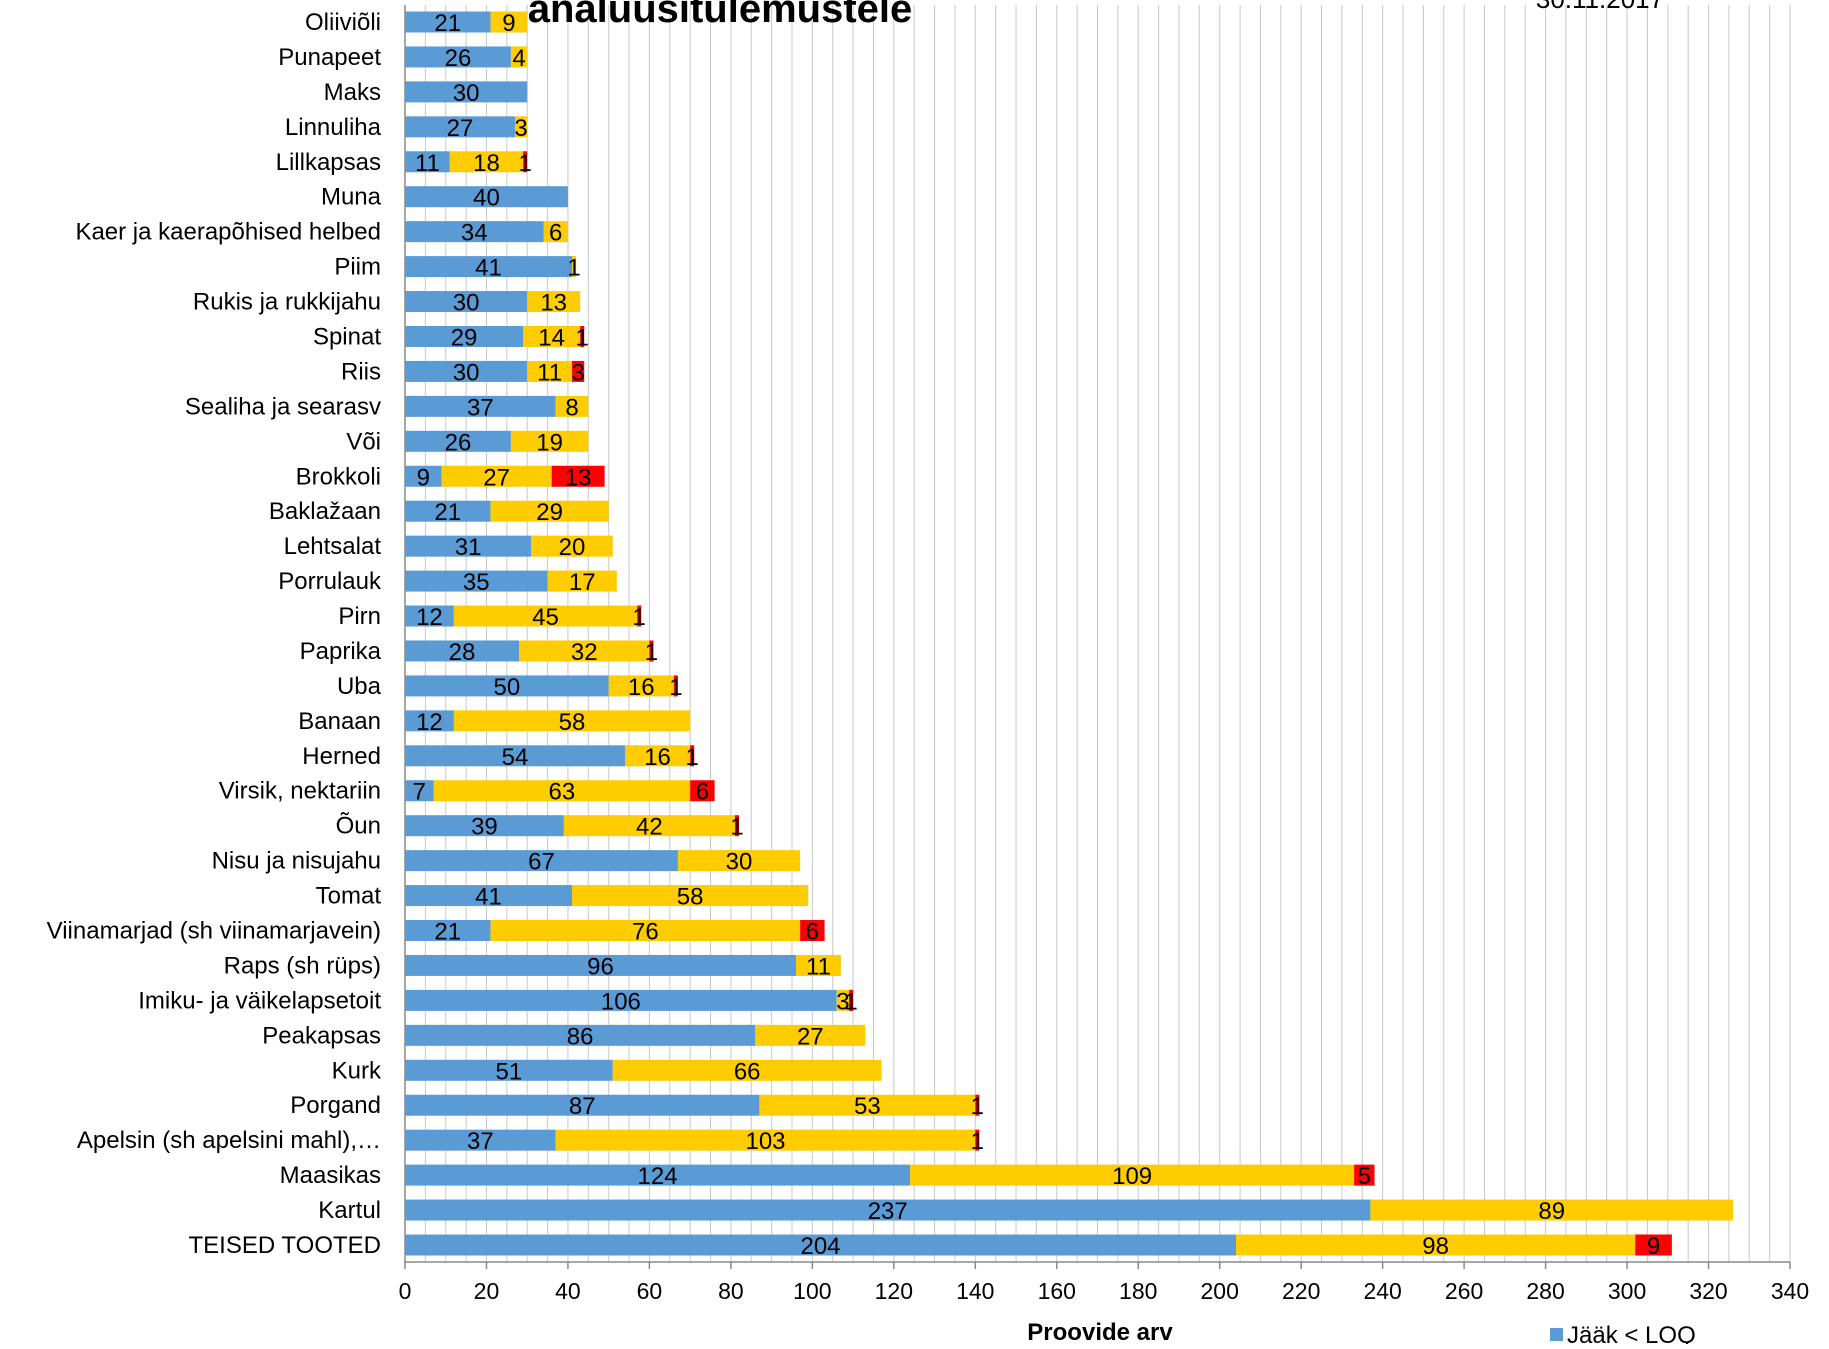 The image size is (1829, 1349). Describe the element at coordinates (302, 965) in the screenshot. I see `category-label: Raps (sh rüps)` at that location.